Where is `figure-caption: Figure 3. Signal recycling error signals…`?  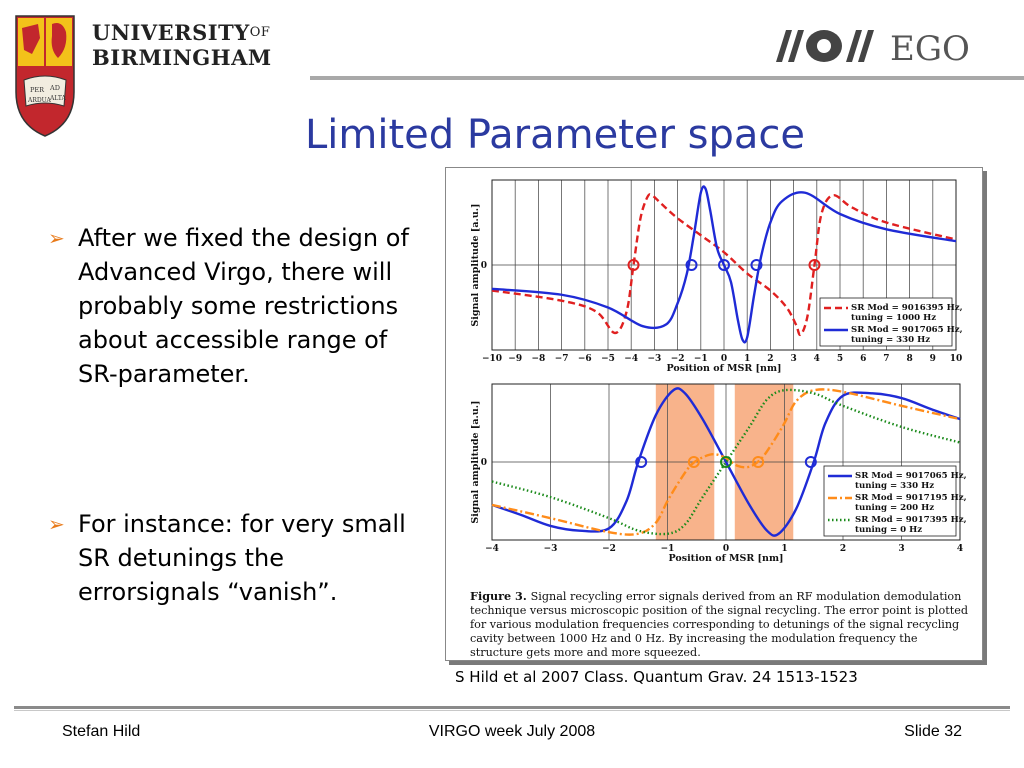 figure-caption: Figure 3. Signal recycling error signals… is located at coordinates (719, 624).